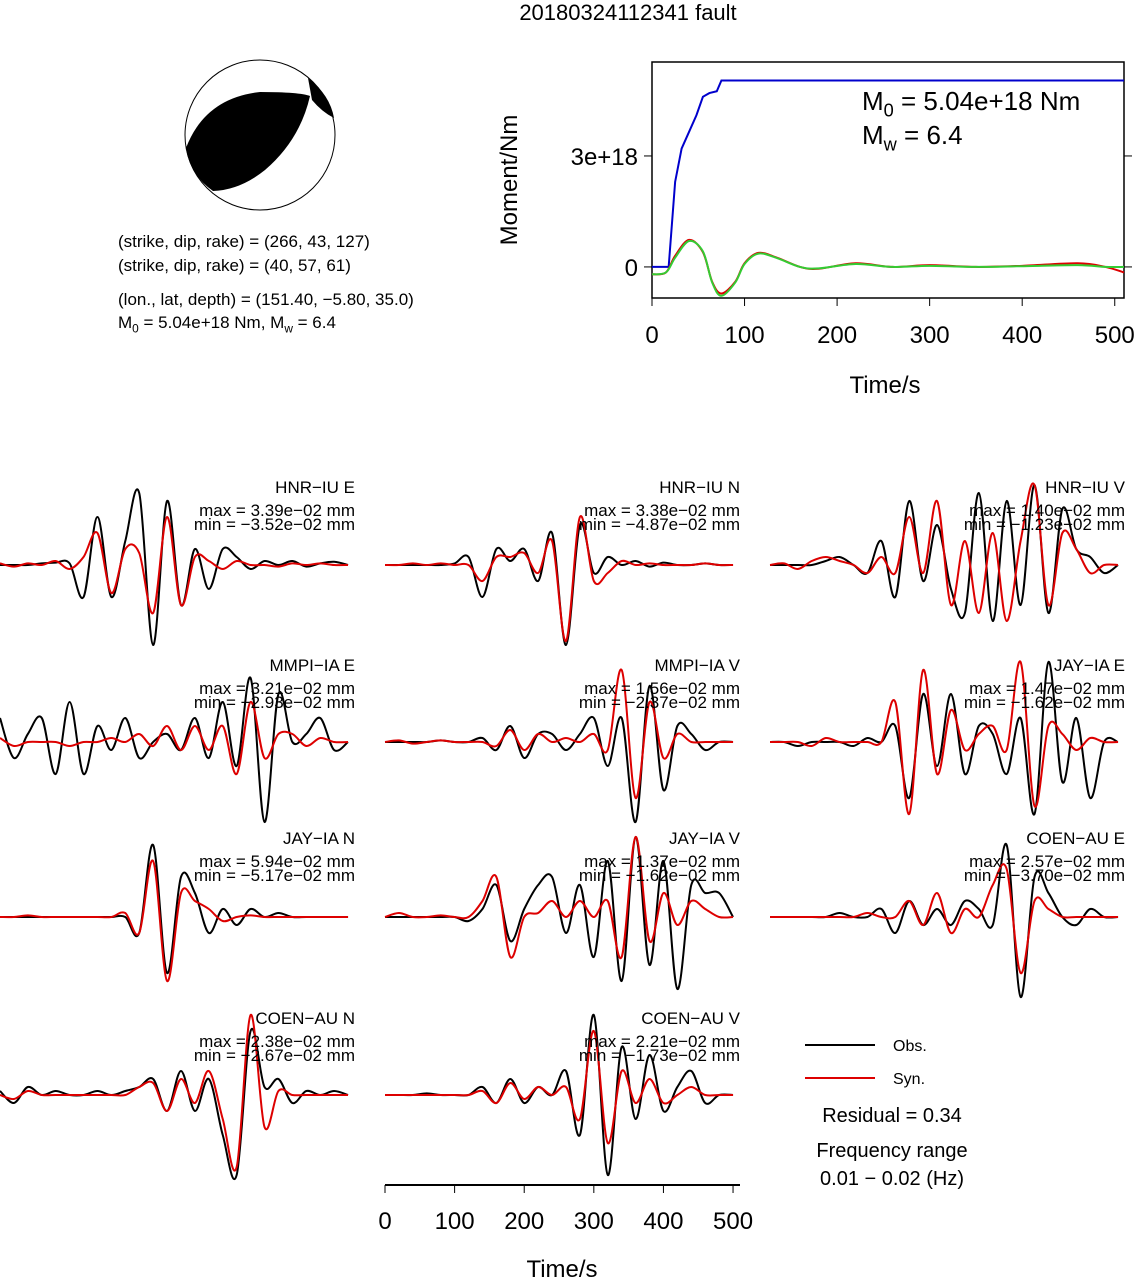  Describe the element at coordinates (1075, 838) in the screenshot. I see `station-label: COEN−AU E` at that location.